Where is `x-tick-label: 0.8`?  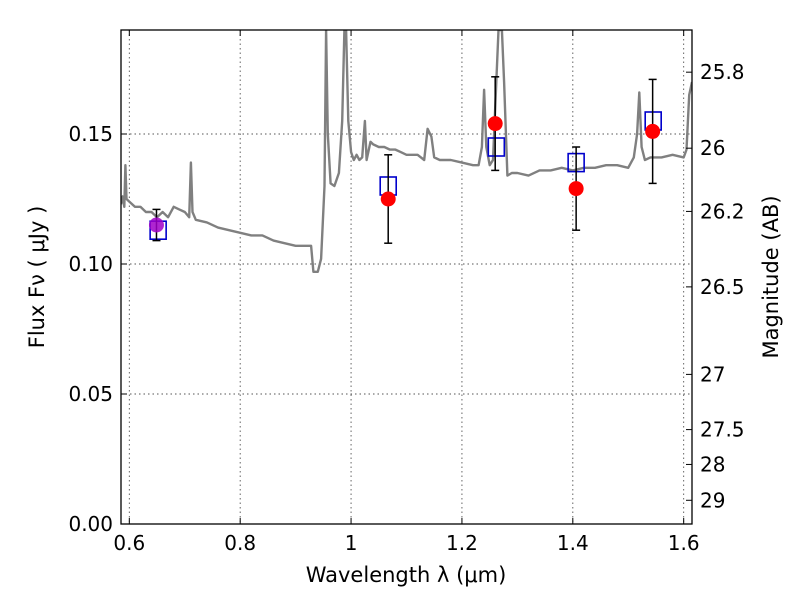
x-tick-label: 0.8 is located at coordinates (240, 543).